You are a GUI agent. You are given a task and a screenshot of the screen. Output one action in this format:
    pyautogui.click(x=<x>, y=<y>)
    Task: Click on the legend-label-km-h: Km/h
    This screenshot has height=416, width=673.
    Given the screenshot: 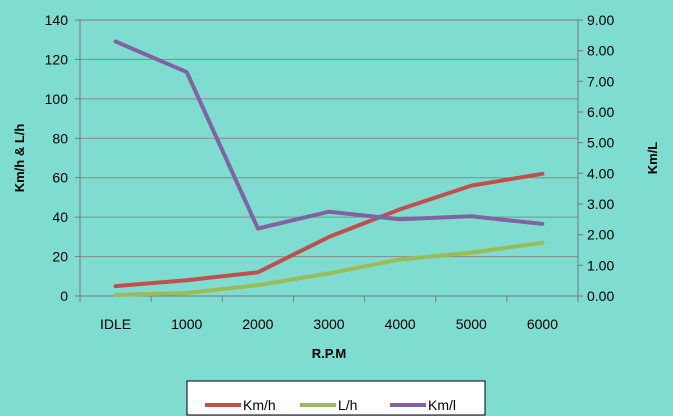 What is the action you would take?
    pyautogui.click(x=259, y=405)
    